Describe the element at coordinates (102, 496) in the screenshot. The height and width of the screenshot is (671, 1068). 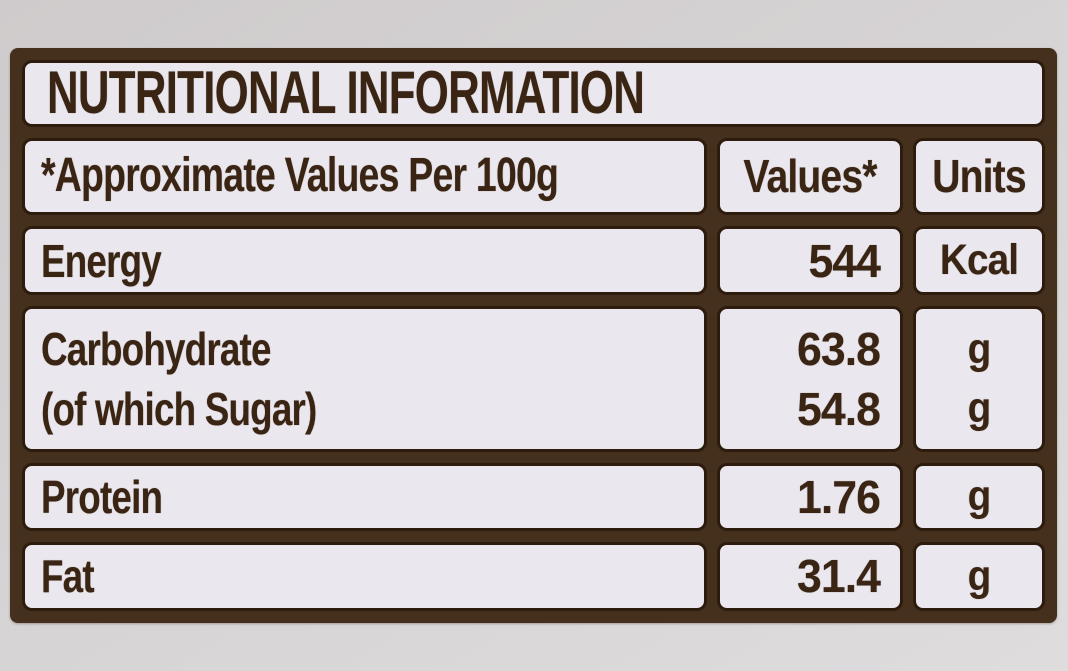
I see `row-protein-label: Protein` at that location.